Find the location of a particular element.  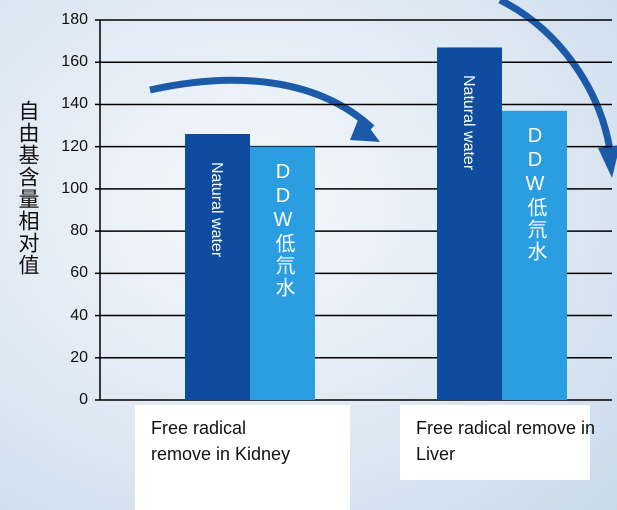

y-tick-label: 20 is located at coordinates (79, 357).